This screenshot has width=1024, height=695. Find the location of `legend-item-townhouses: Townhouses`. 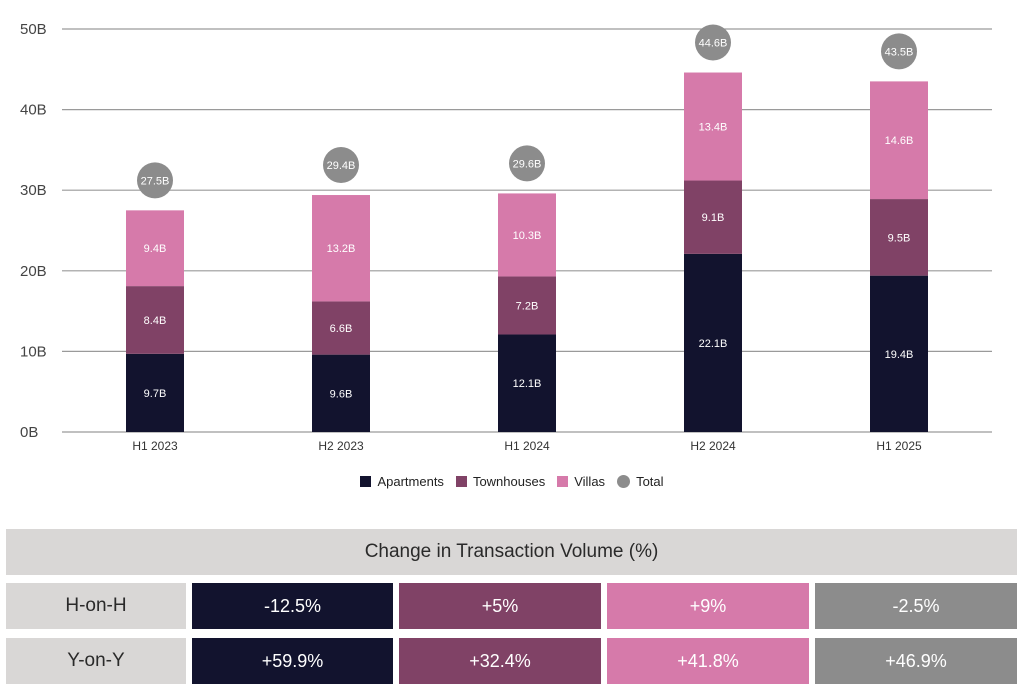

legend-item-townhouses: Townhouses is located at coordinates (500, 481).